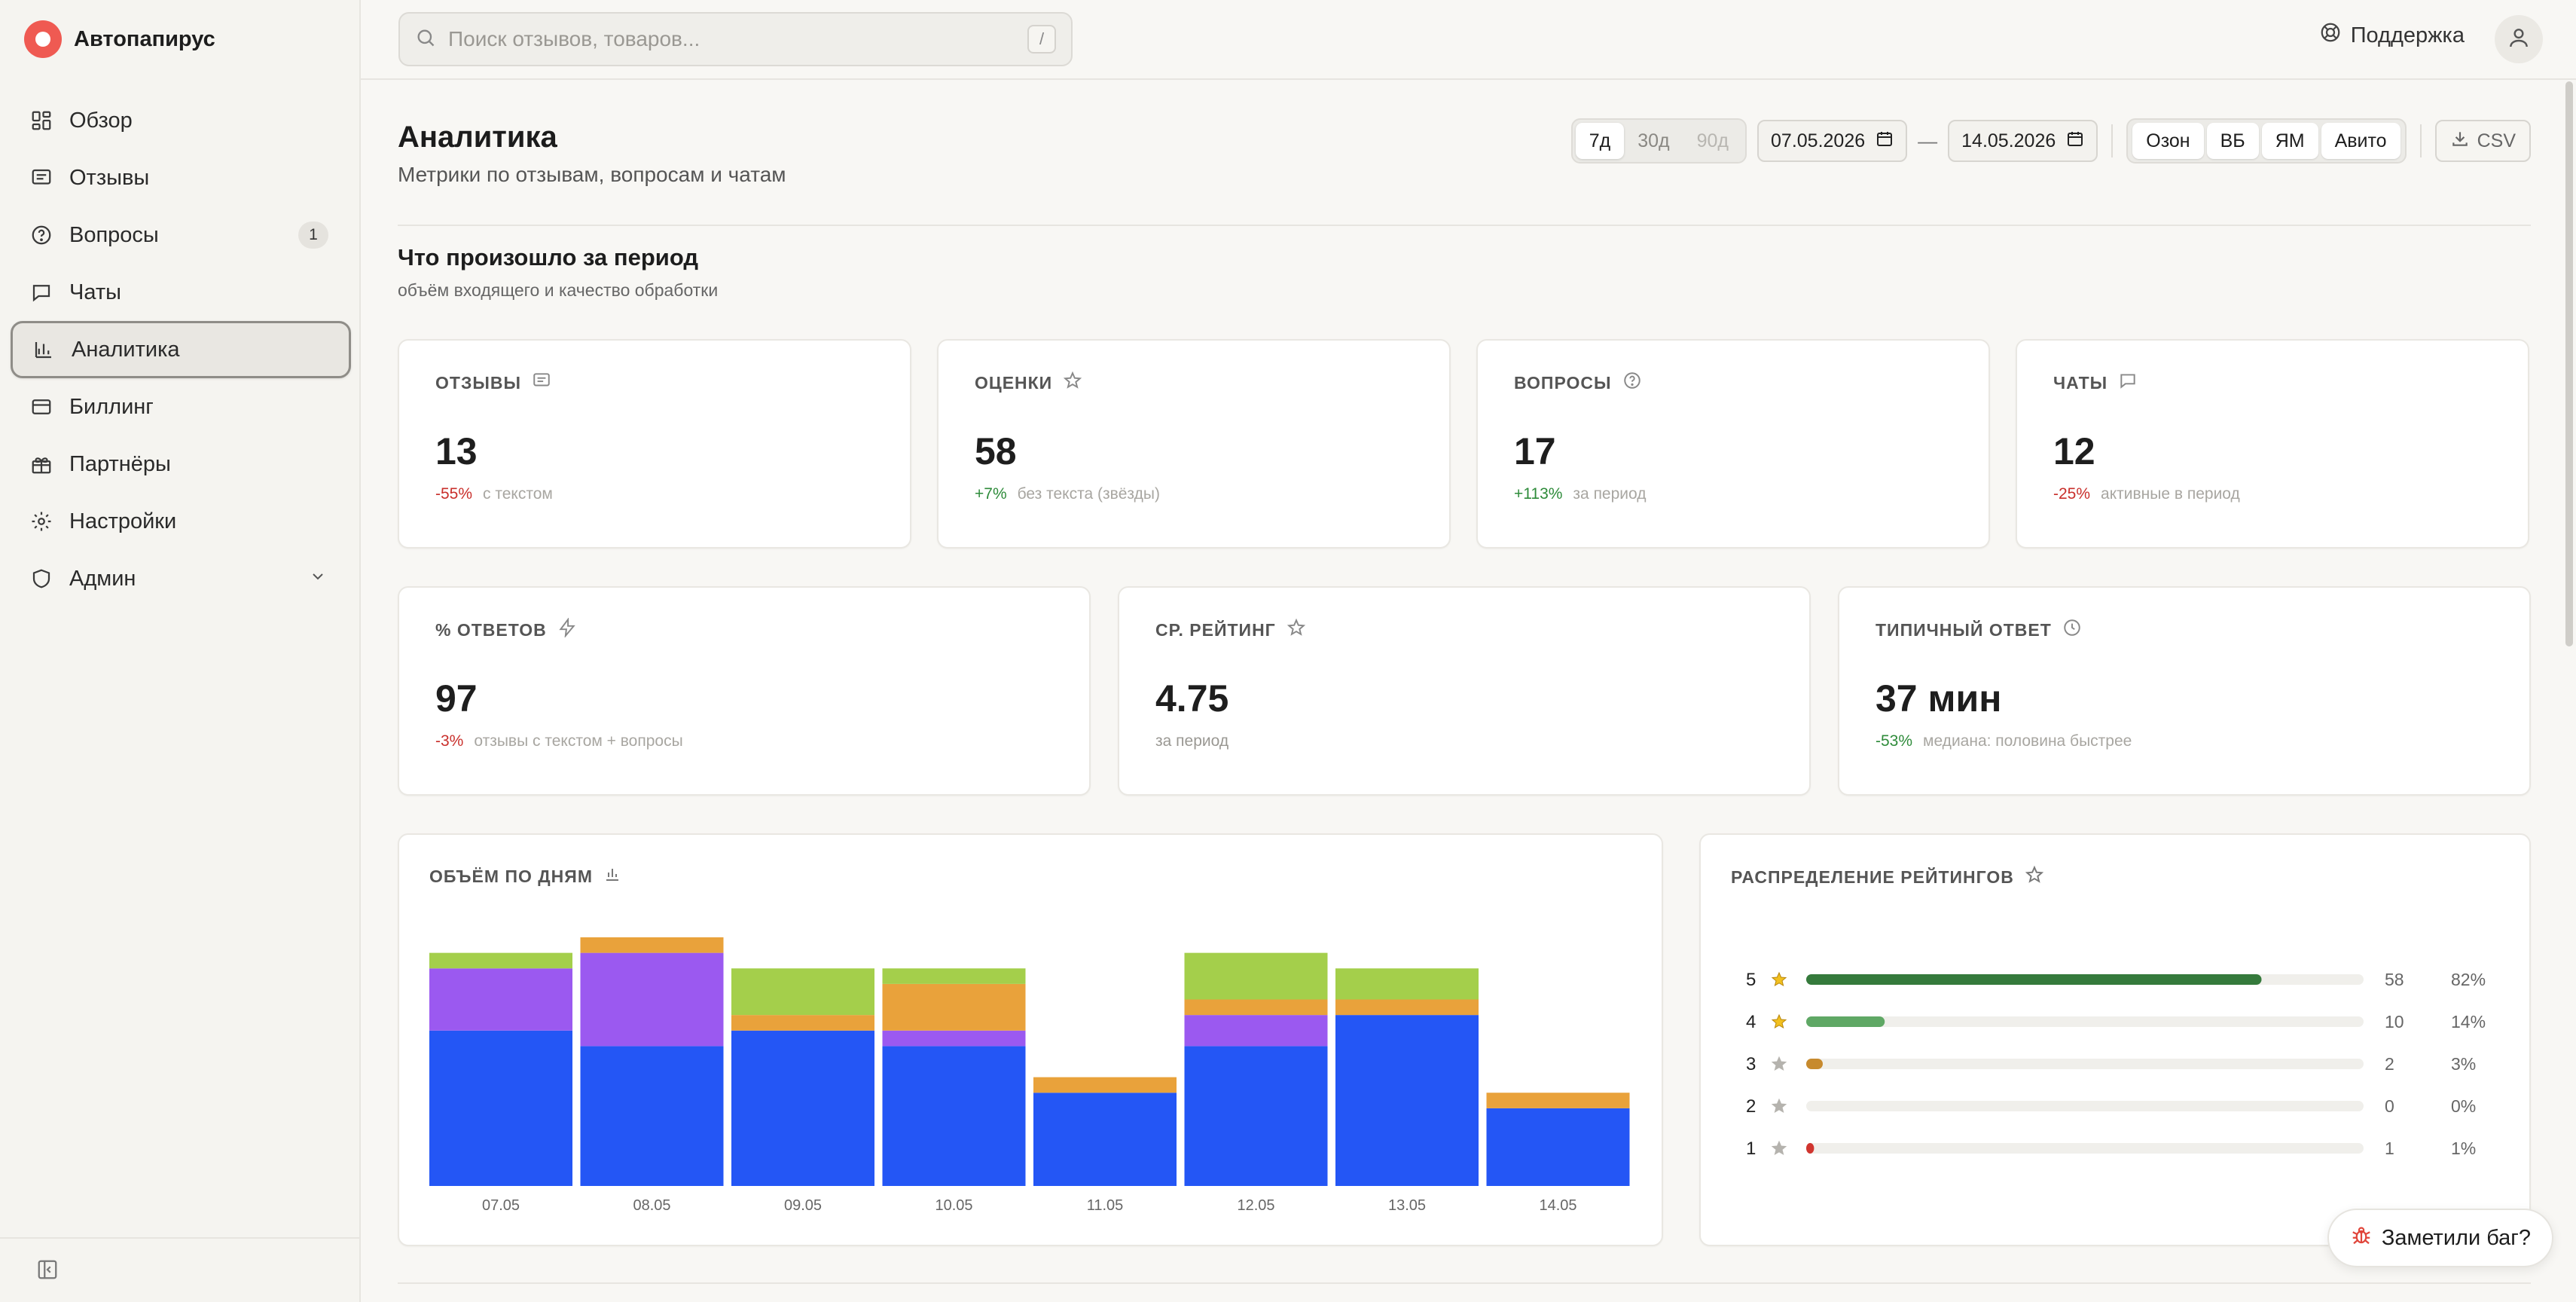  Describe the element at coordinates (996, 451) in the screenshot. I see `metric-value: 58` at that location.